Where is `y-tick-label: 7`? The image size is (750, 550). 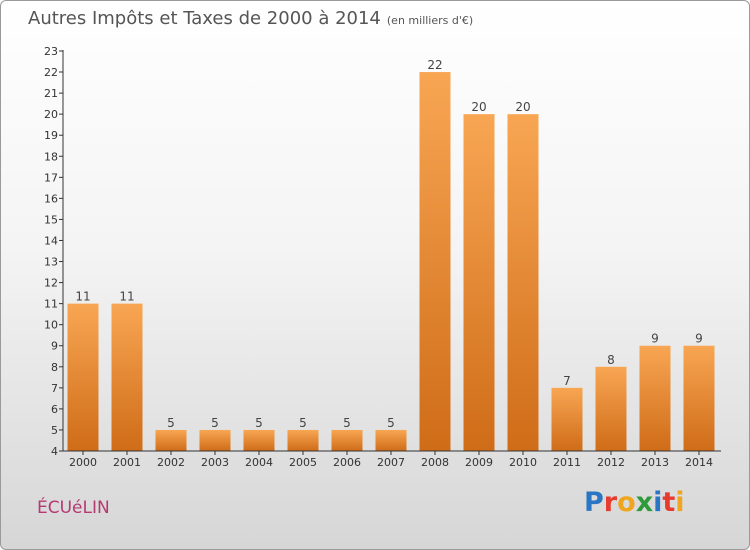 y-tick-label: 7 is located at coordinates (54, 388).